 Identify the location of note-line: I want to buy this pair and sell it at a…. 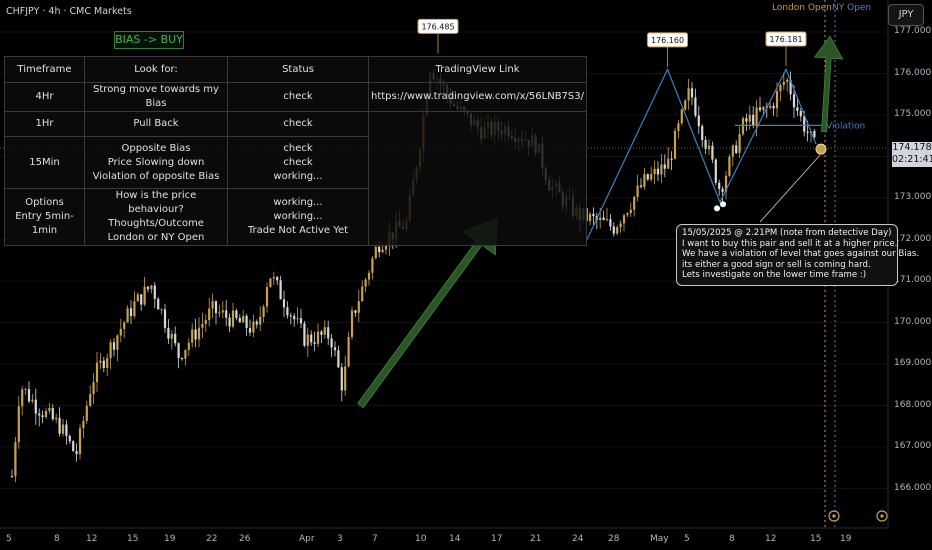
(790, 243).